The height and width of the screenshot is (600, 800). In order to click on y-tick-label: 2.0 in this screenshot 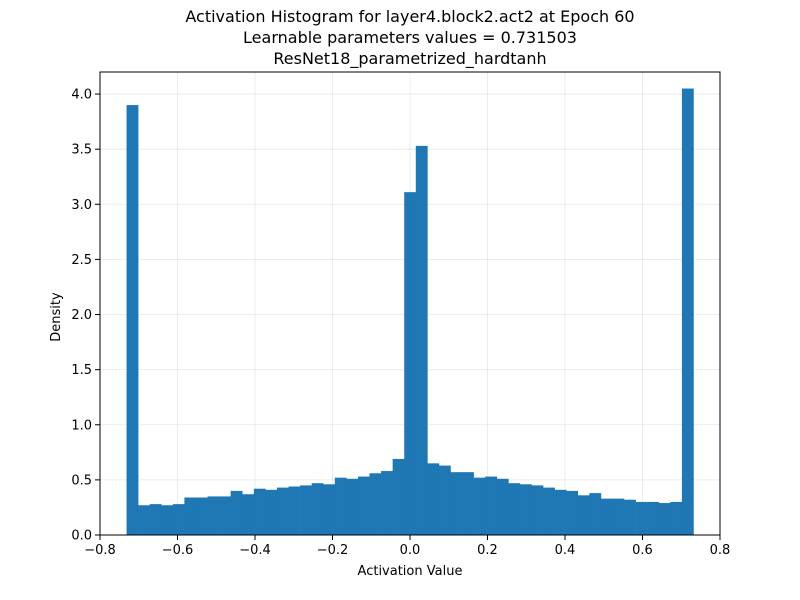, I will do `click(81, 315)`.